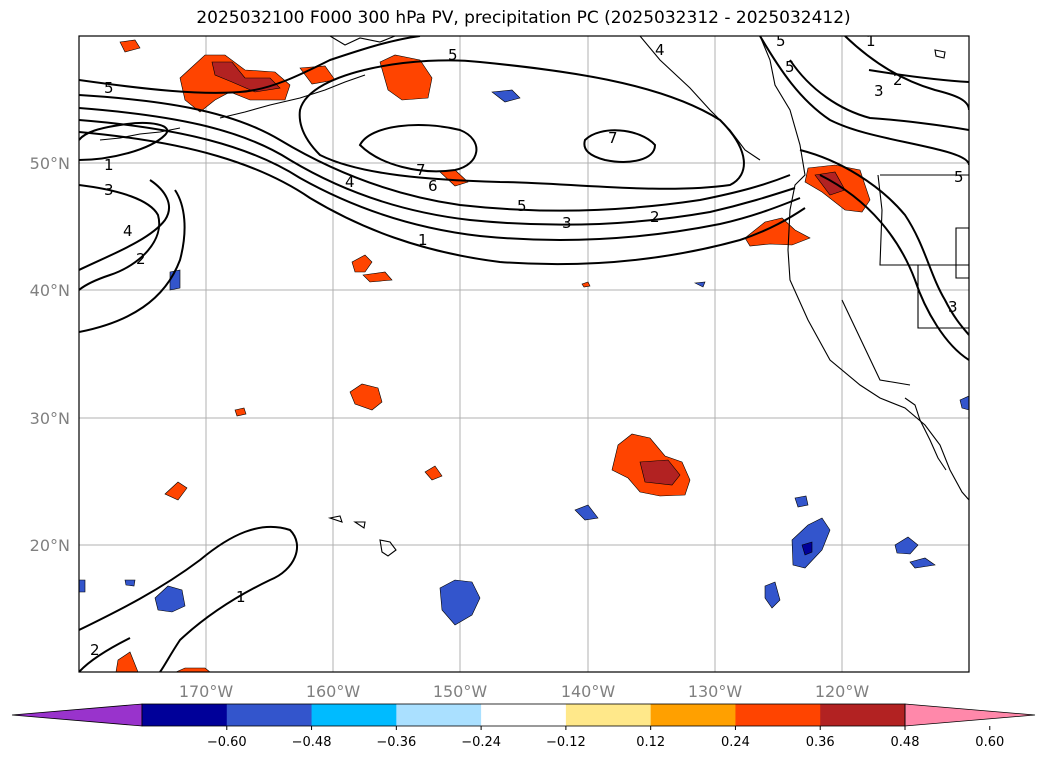  What do you see at coordinates (124, 141) in the screenshot?
I see `pv-contour-1-west` at bounding box center [124, 141].